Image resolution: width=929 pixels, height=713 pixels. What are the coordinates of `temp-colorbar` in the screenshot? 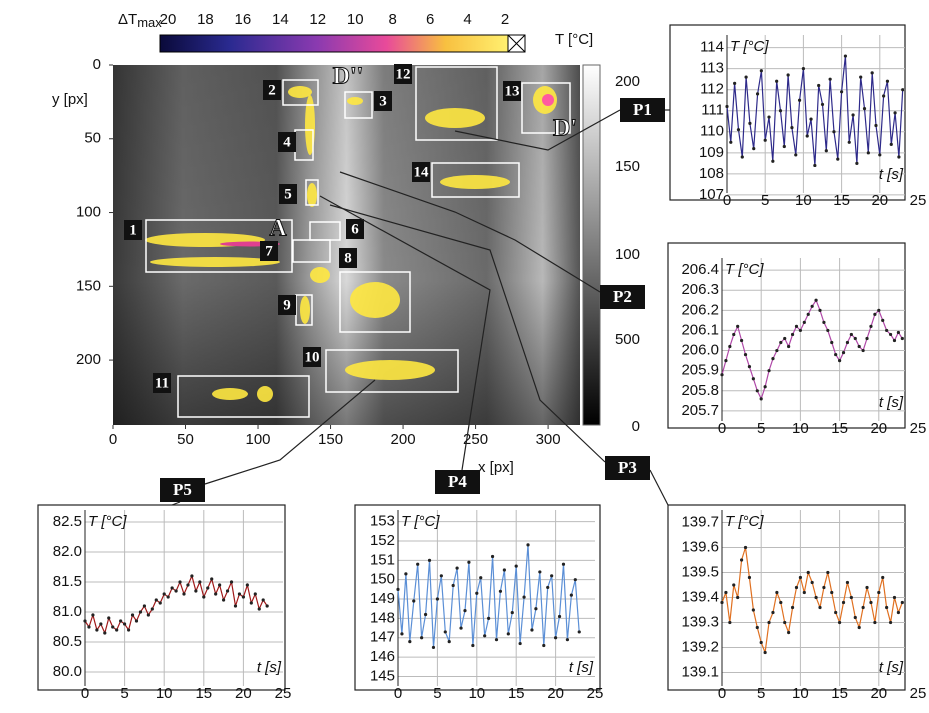 It's located at (591, 245).